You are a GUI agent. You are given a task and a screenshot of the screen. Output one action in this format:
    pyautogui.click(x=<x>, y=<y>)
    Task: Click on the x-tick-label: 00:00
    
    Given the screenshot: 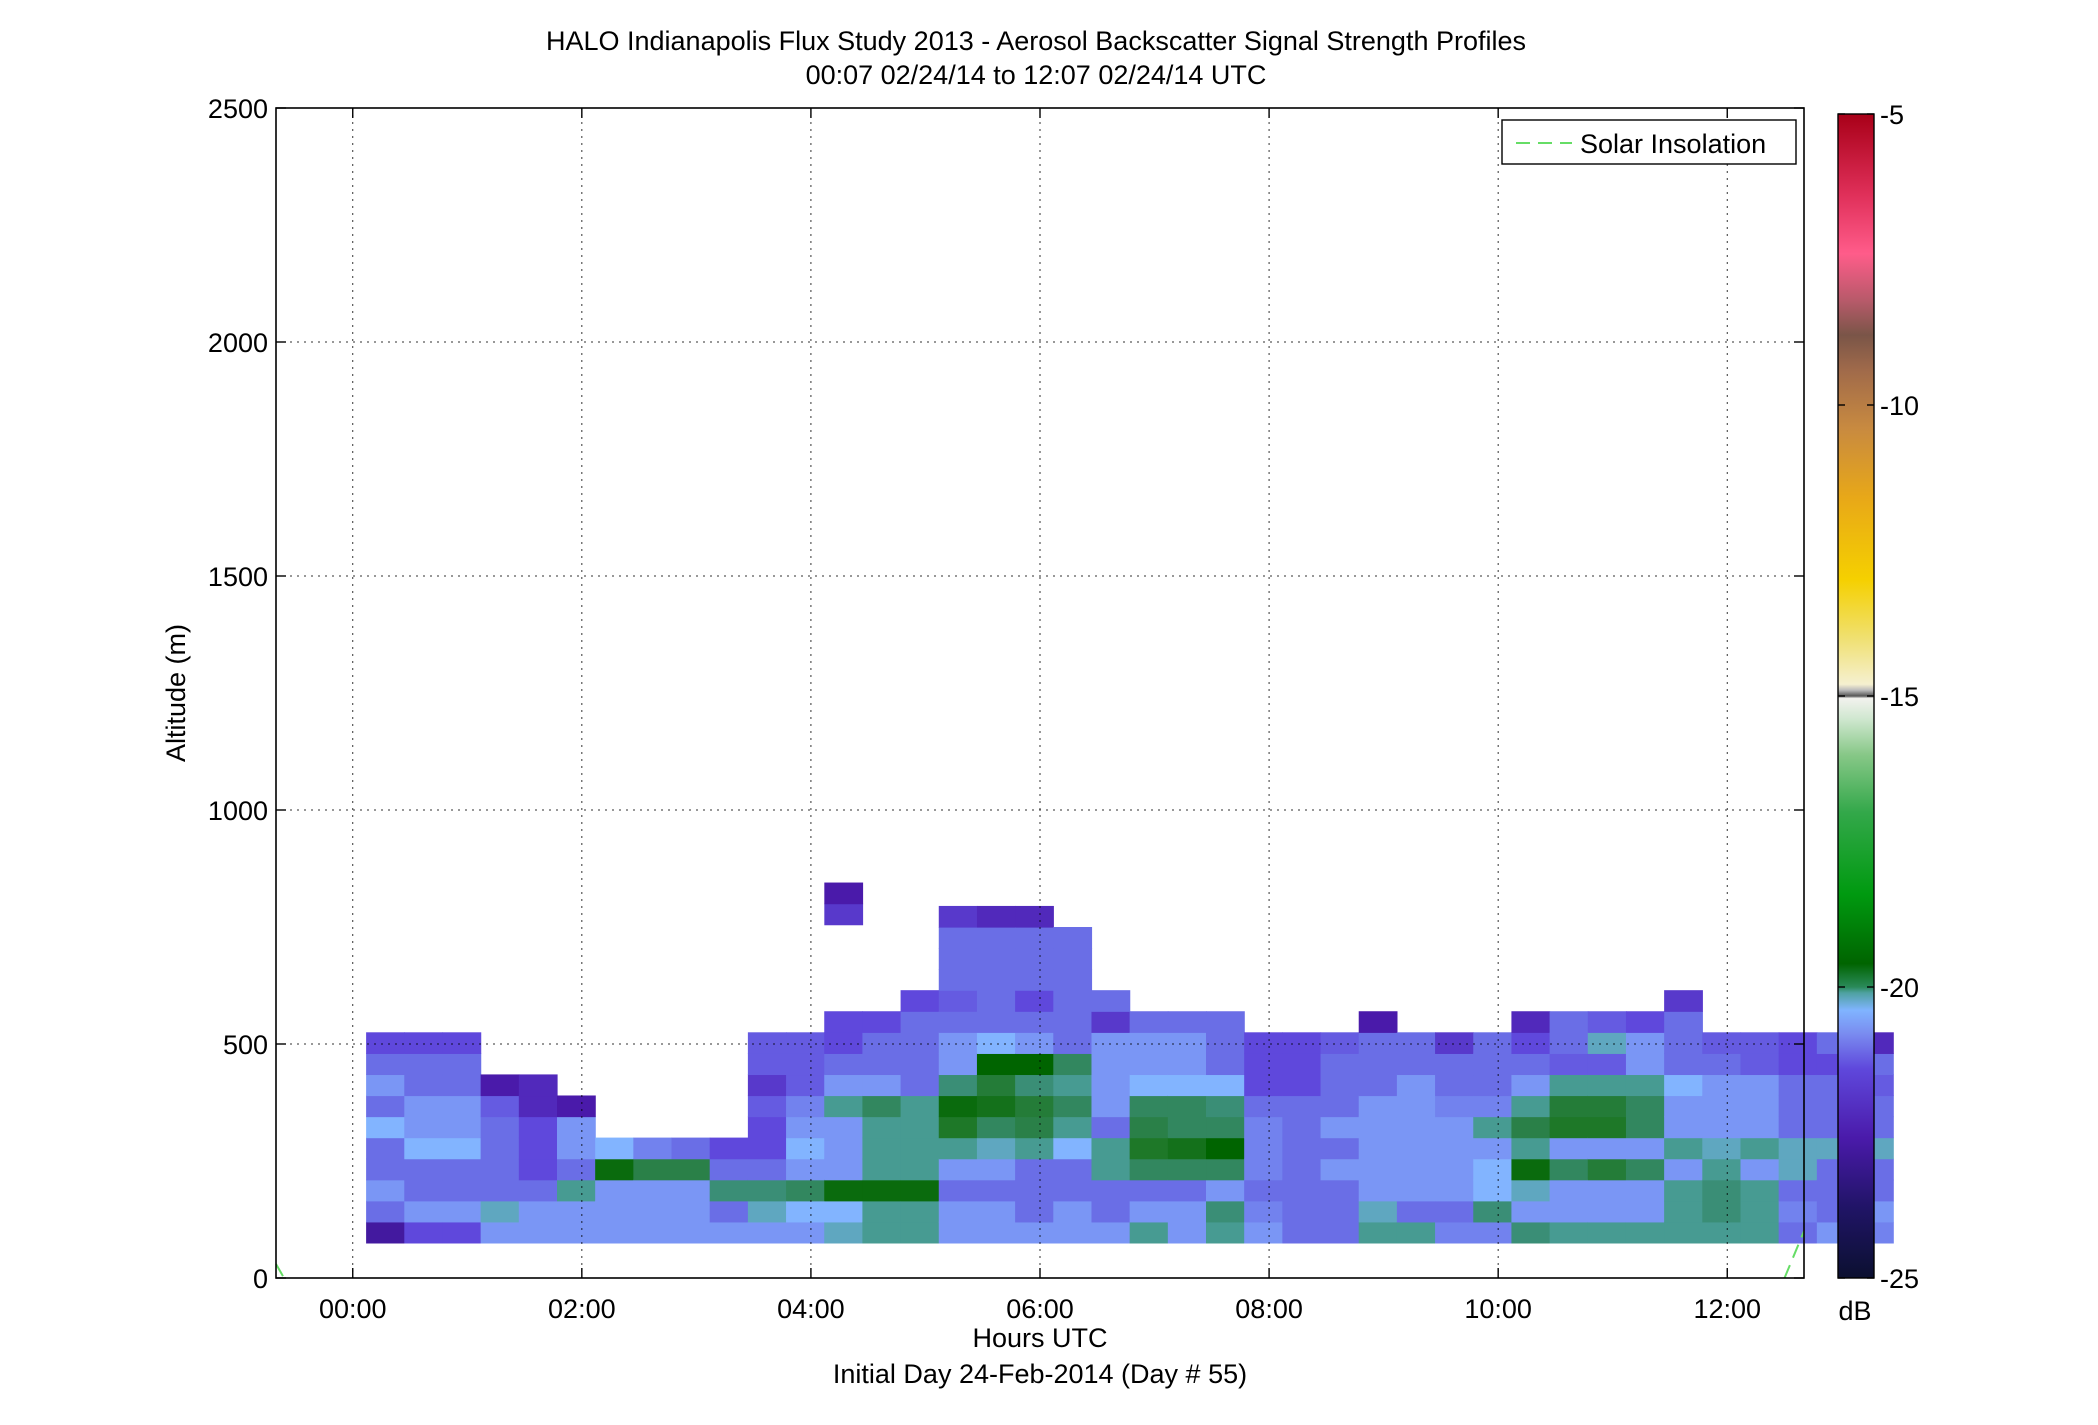 What is the action you would take?
    pyautogui.click(x=353, y=1309)
    